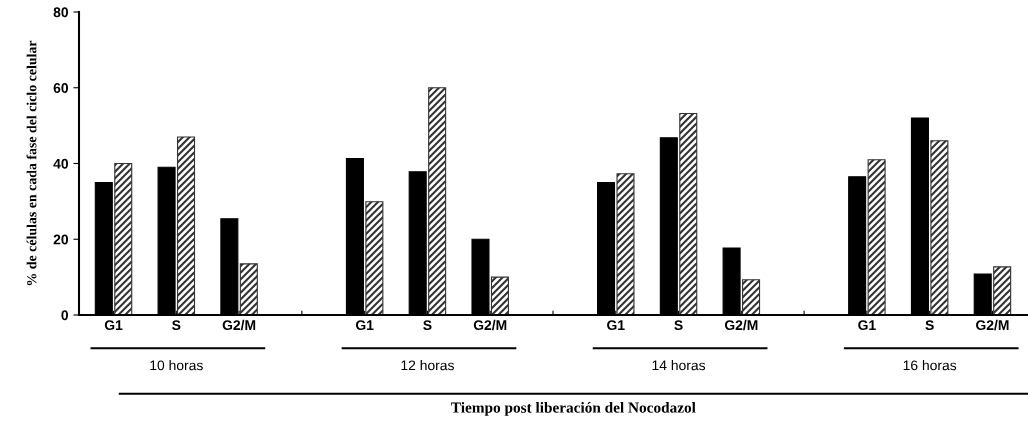  What do you see at coordinates (61, 88) in the screenshot?
I see `y-tick-label: 60` at bounding box center [61, 88].